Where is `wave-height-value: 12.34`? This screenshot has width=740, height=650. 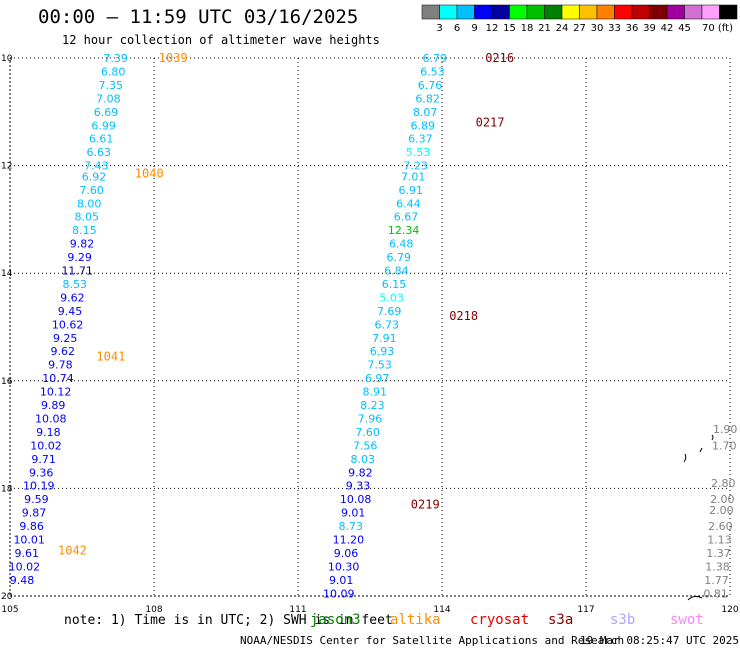 wave-height-value: 12.34 is located at coordinates (404, 230).